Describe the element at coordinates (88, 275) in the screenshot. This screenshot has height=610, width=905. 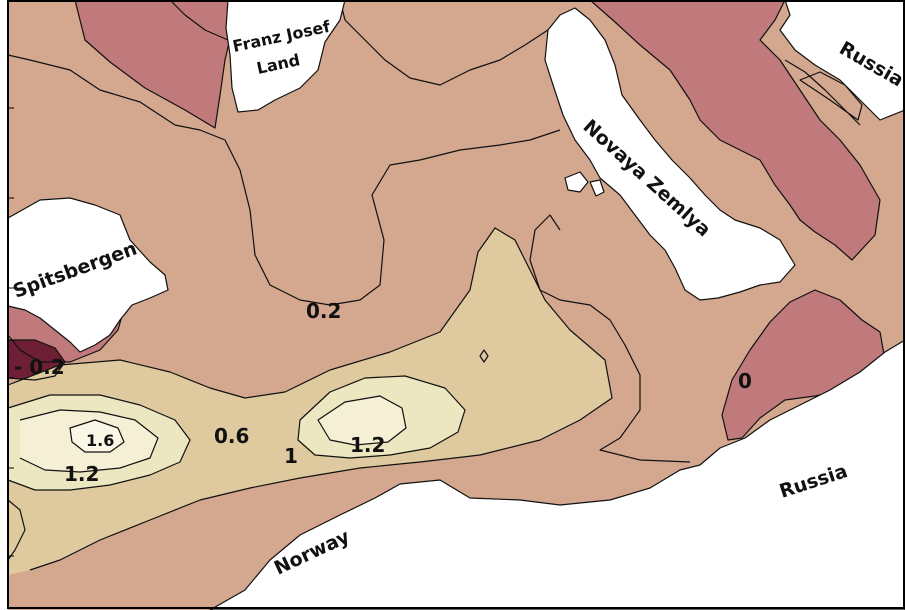
I see `land-spitsbergen` at that location.